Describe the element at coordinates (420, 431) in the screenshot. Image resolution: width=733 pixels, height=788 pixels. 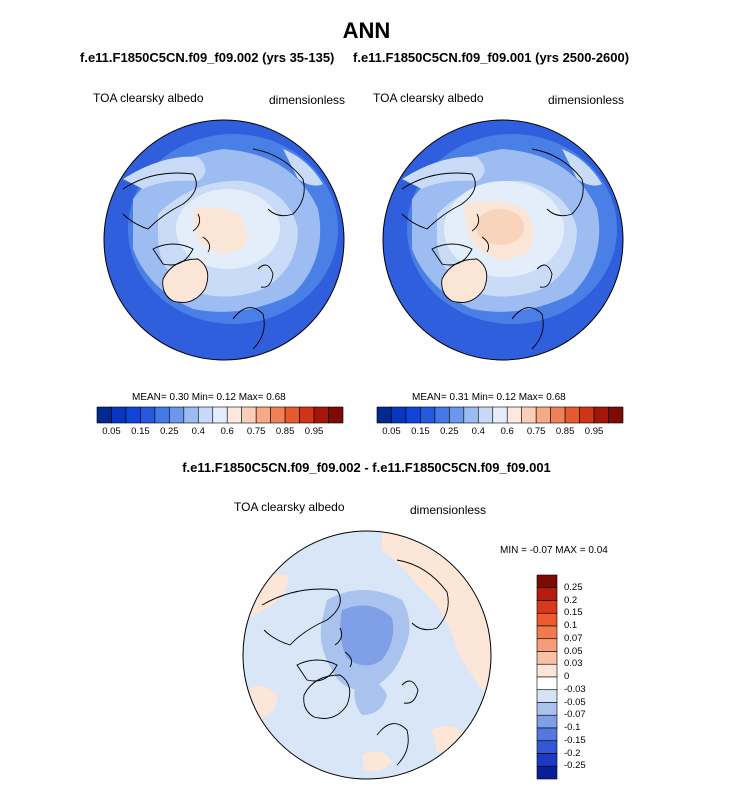
I see `panel-2-colorbar-tick-label: 0.15` at that location.